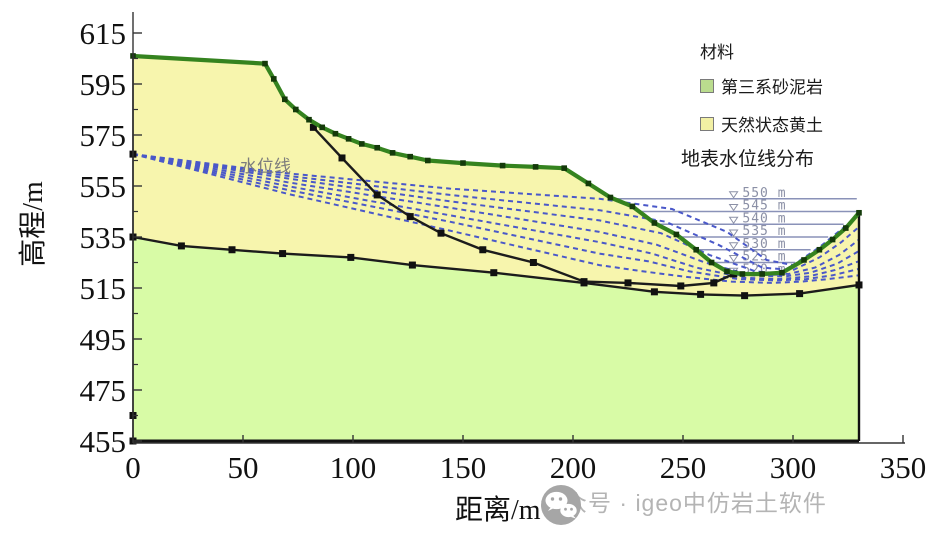 The height and width of the screenshot is (544, 935). What do you see at coordinates (764, 231) in the screenshot?
I see `water-level-label: 535 m` at bounding box center [764, 231].